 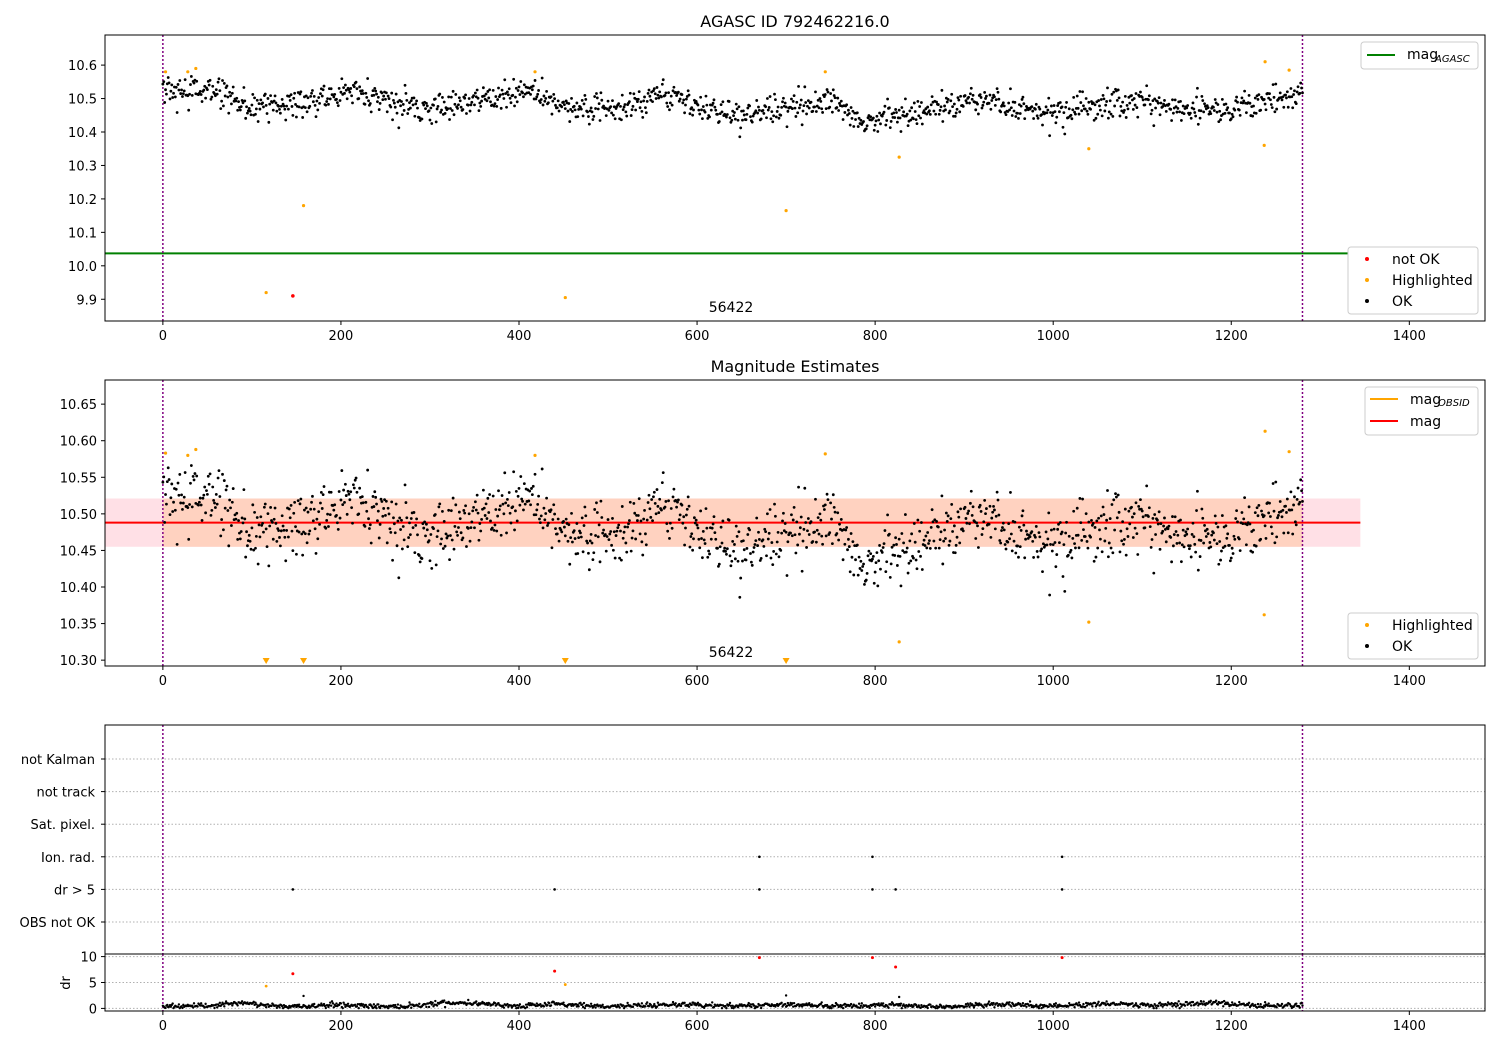 What do you see at coordinates (163, 681) in the screenshot?
I see `x-tick-label: 0` at bounding box center [163, 681].